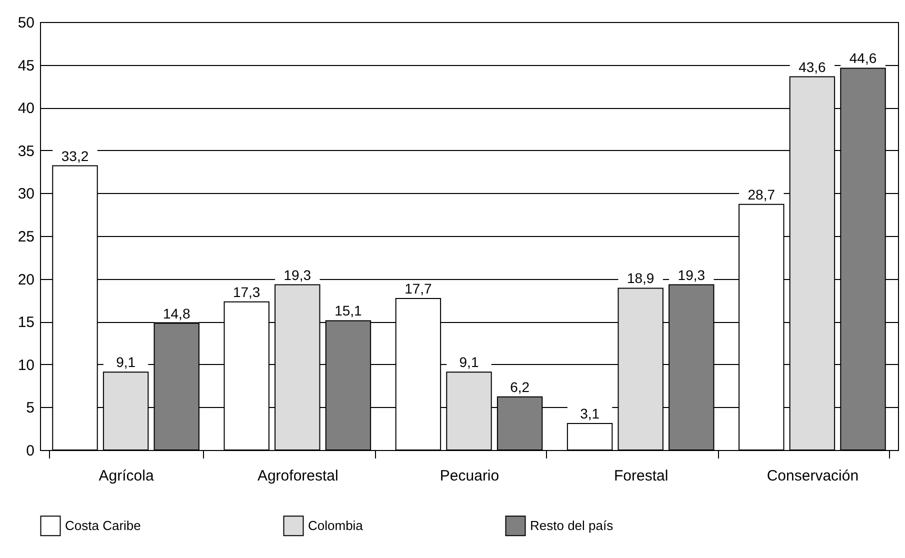 This screenshot has width=905, height=558. Describe the element at coordinates (26, 323) in the screenshot. I see `y-tick-label: 15` at that location.